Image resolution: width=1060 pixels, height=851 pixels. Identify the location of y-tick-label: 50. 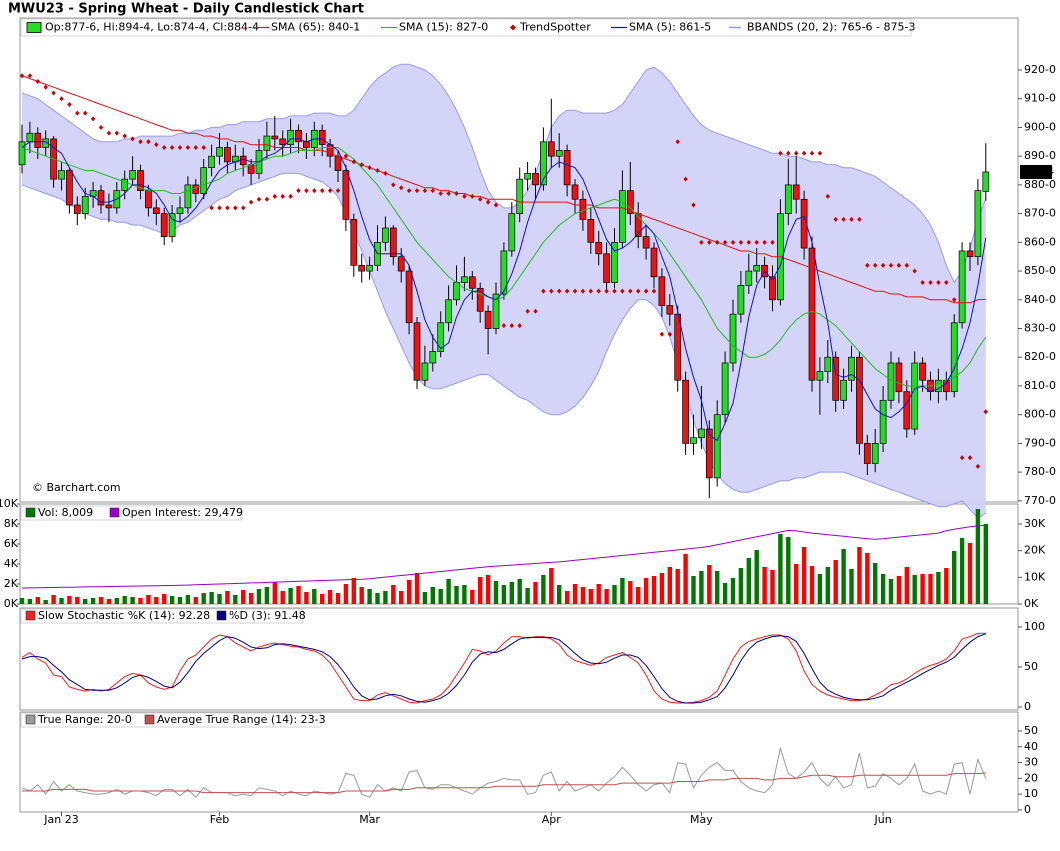
(1031, 666).